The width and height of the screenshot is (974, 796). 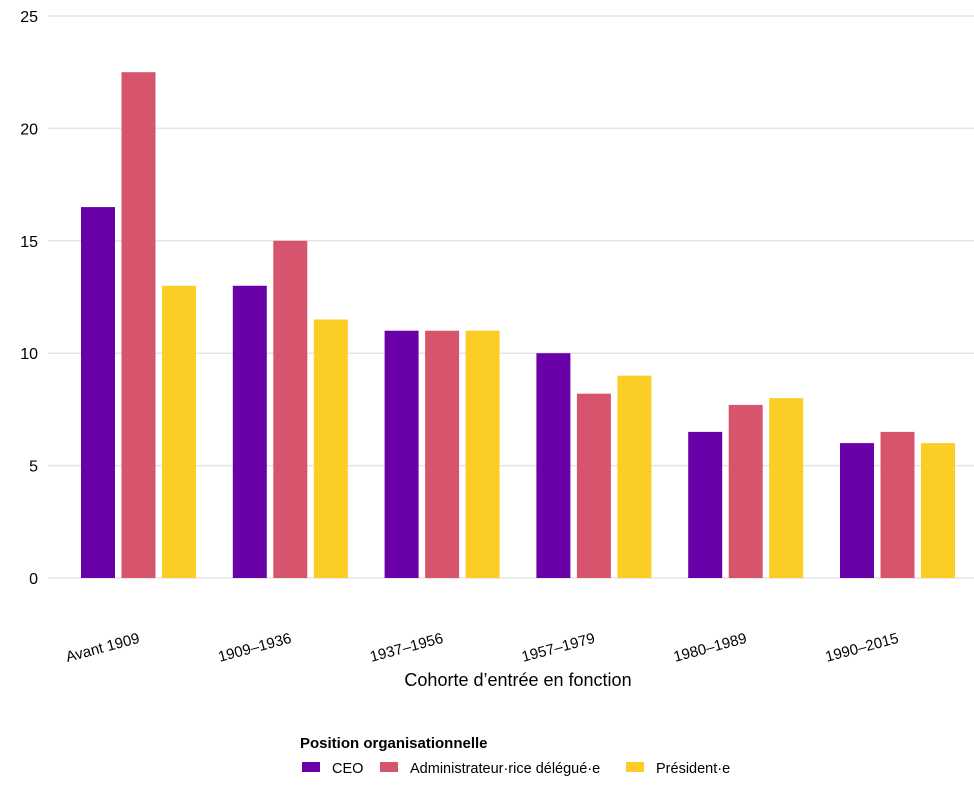 I want to click on x-tick-label: 1957–1979, so click(x=558, y=648).